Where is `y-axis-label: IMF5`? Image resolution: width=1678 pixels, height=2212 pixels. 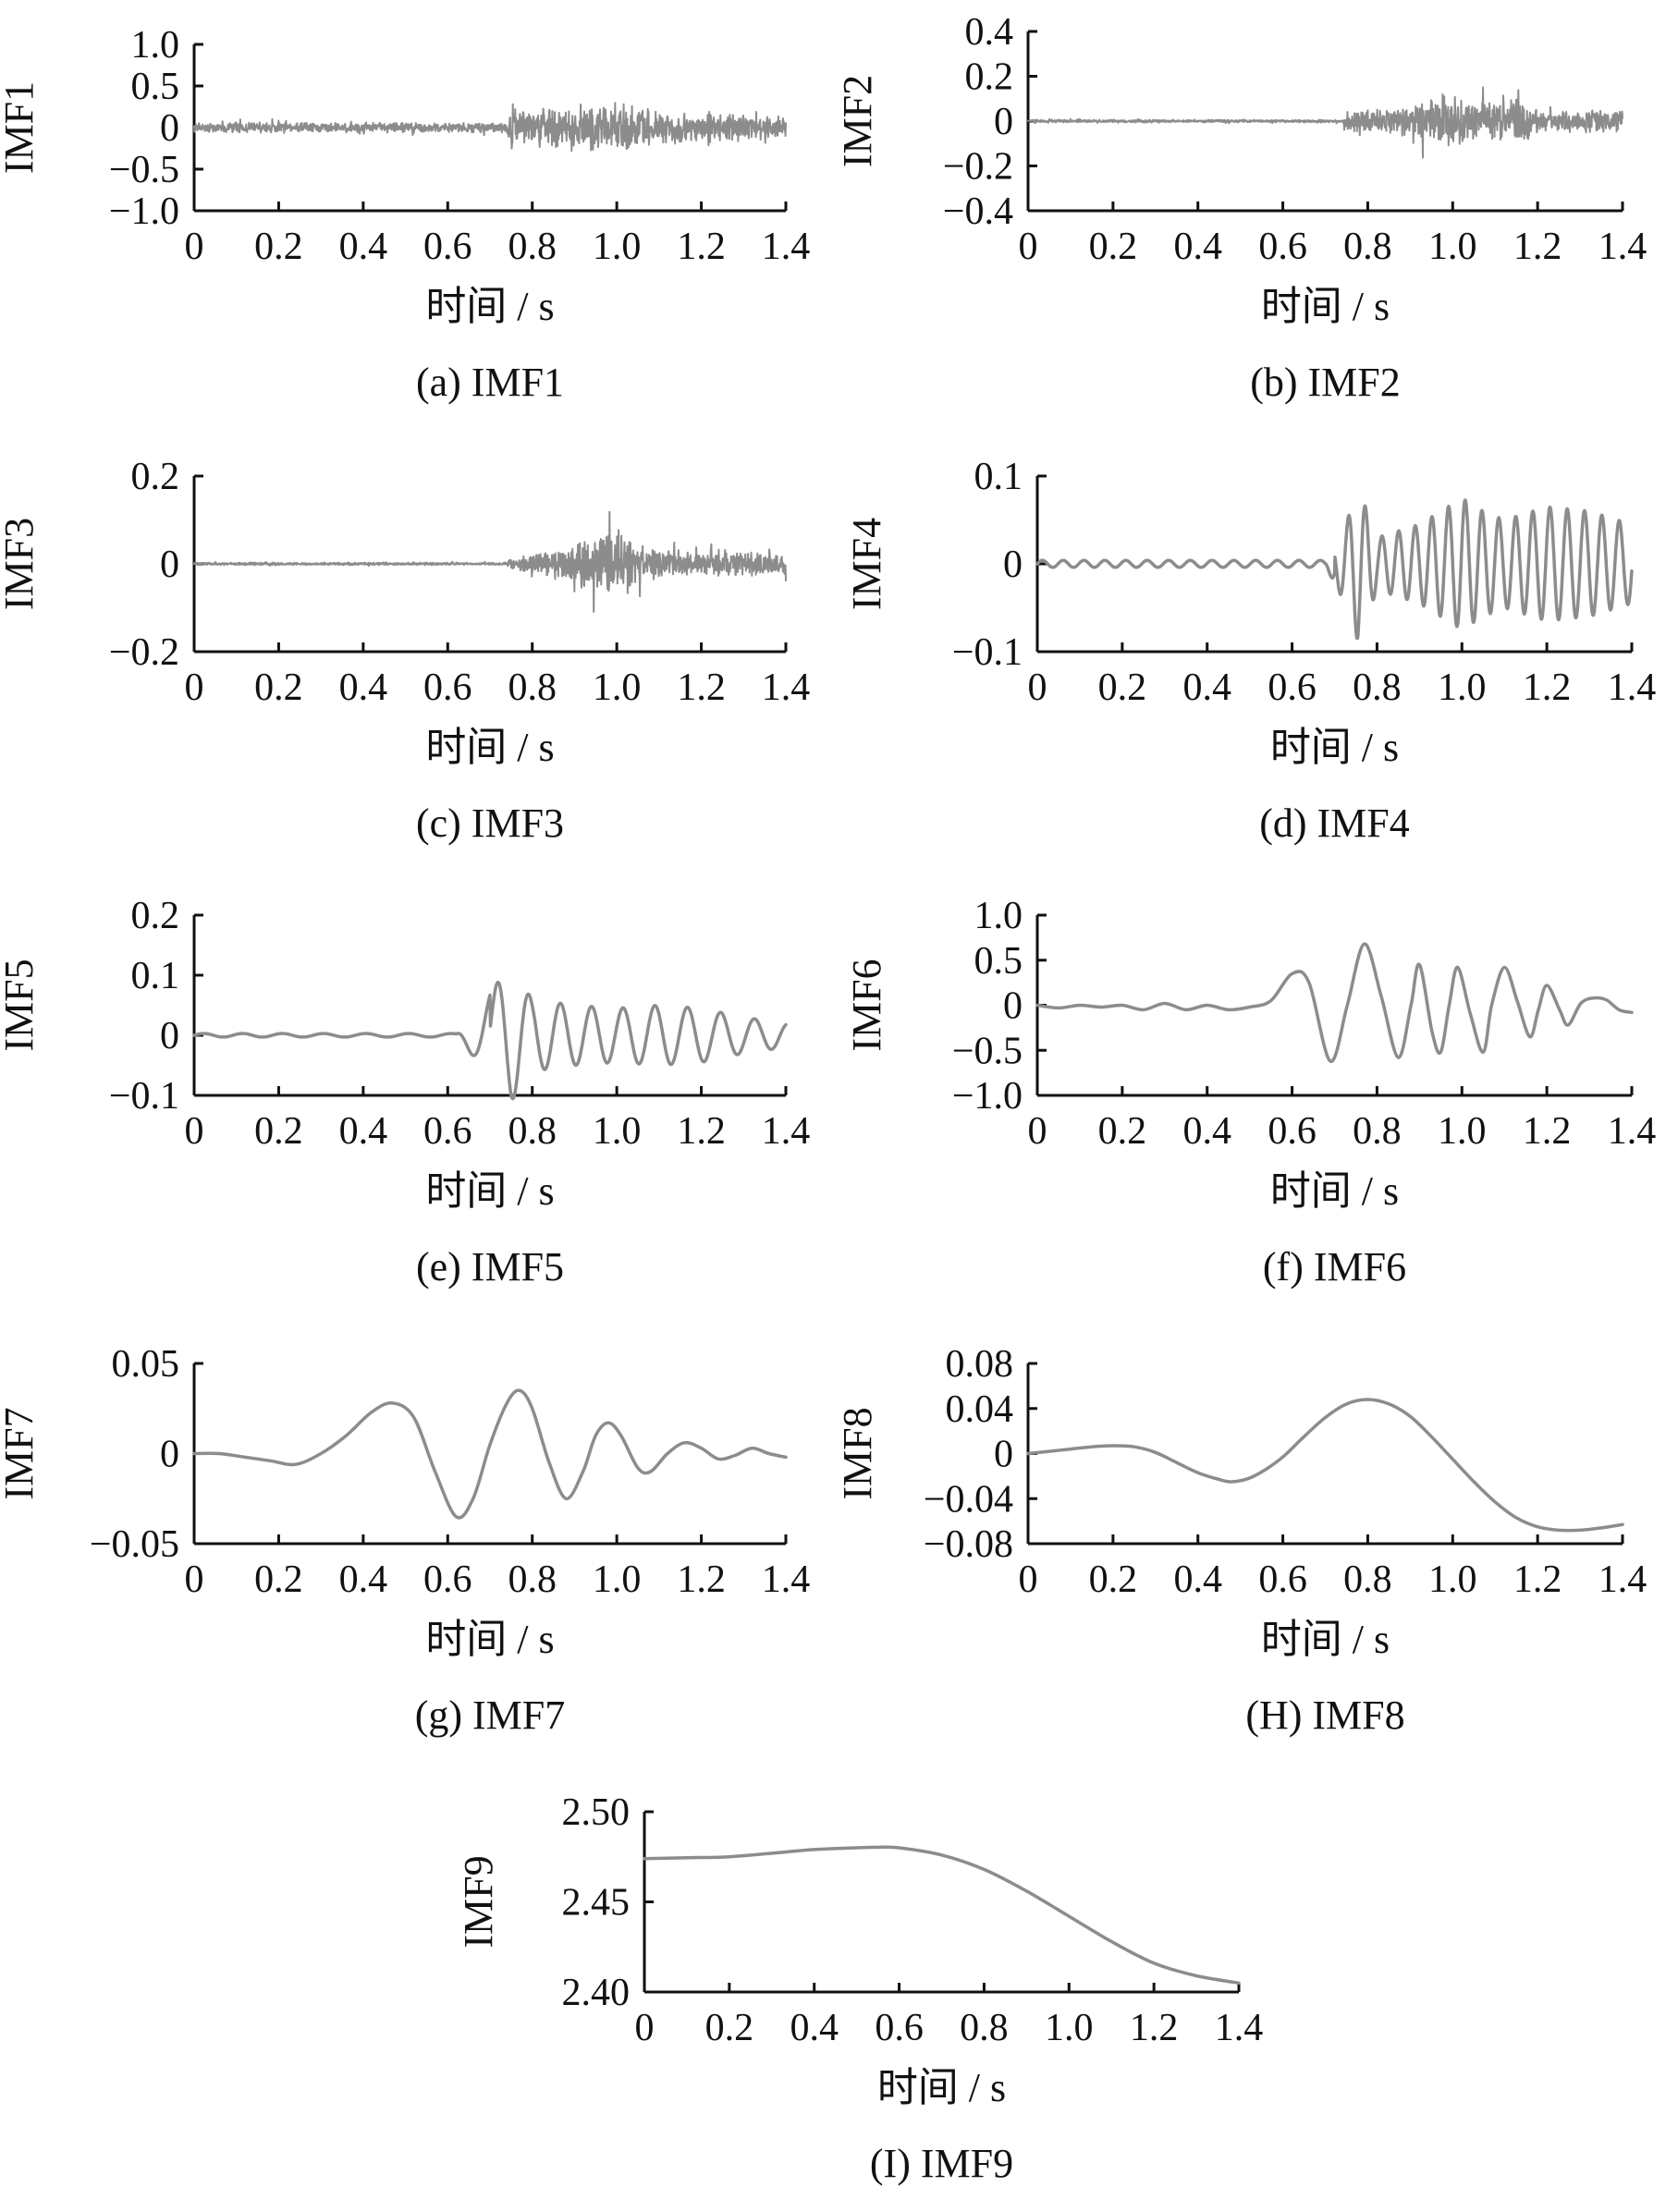 y-axis-label: IMF5 is located at coordinates (21, 1005).